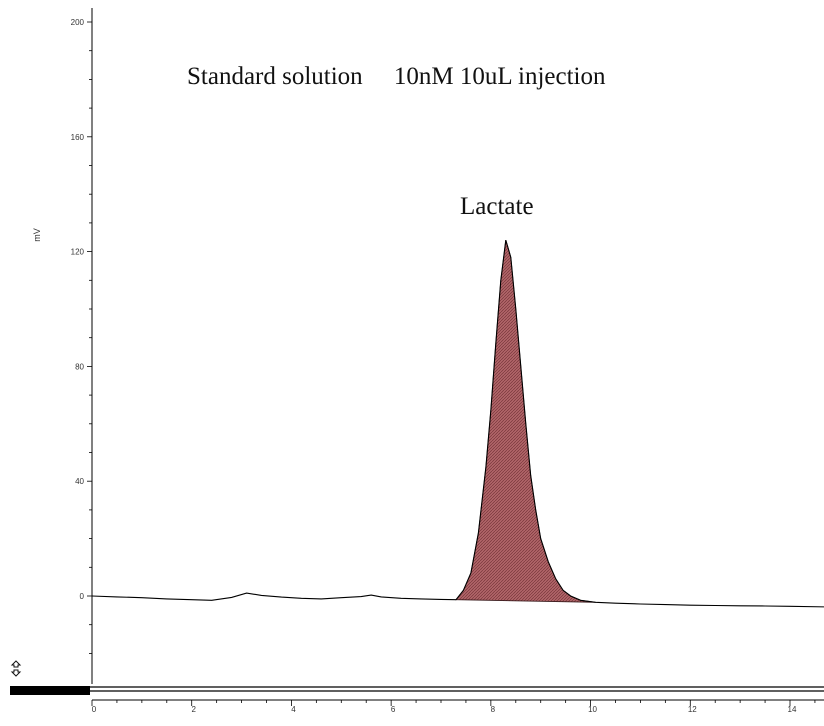 The image size is (824, 726). What do you see at coordinates (497, 206) in the screenshot?
I see `peak-label: Lactate` at bounding box center [497, 206].